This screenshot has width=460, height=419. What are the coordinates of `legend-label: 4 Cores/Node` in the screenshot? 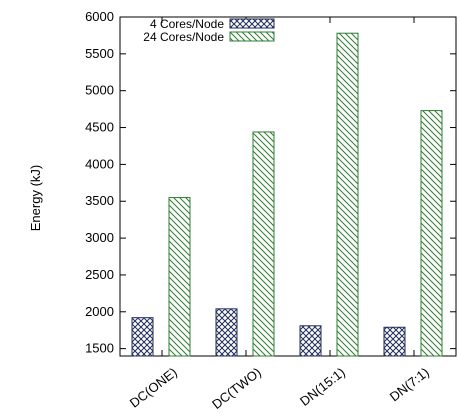 It's located at (187, 24).